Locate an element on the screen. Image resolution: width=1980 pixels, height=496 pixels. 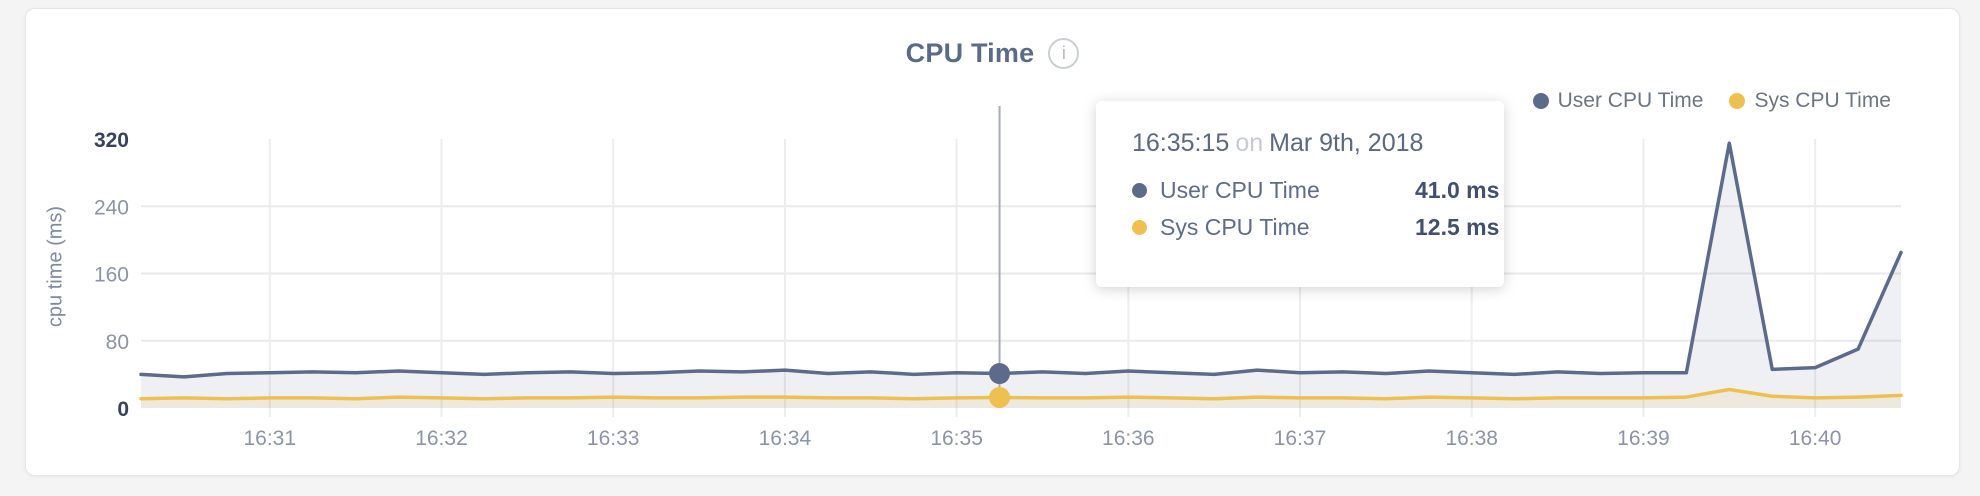
tooltip-connector: on is located at coordinates (1249, 143).